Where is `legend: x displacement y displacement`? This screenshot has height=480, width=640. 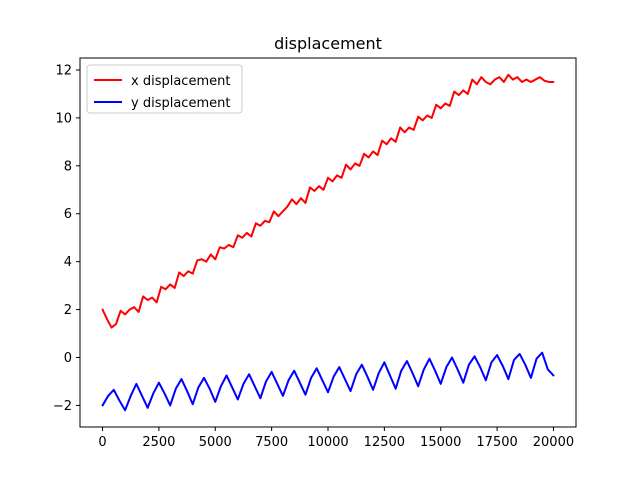
legend: x displacement y displacement is located at coordinates (164, 89).